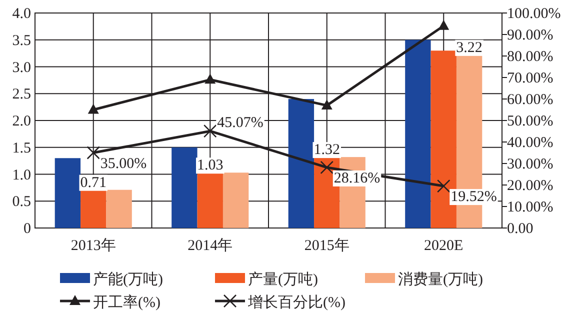 Image resolution: width=585 pixels, height=320 pixels. What do you see at coordinates (21, 14) in the screenshot?
I see `y-tick-label: 4.0` at bounding box center [21, 14].